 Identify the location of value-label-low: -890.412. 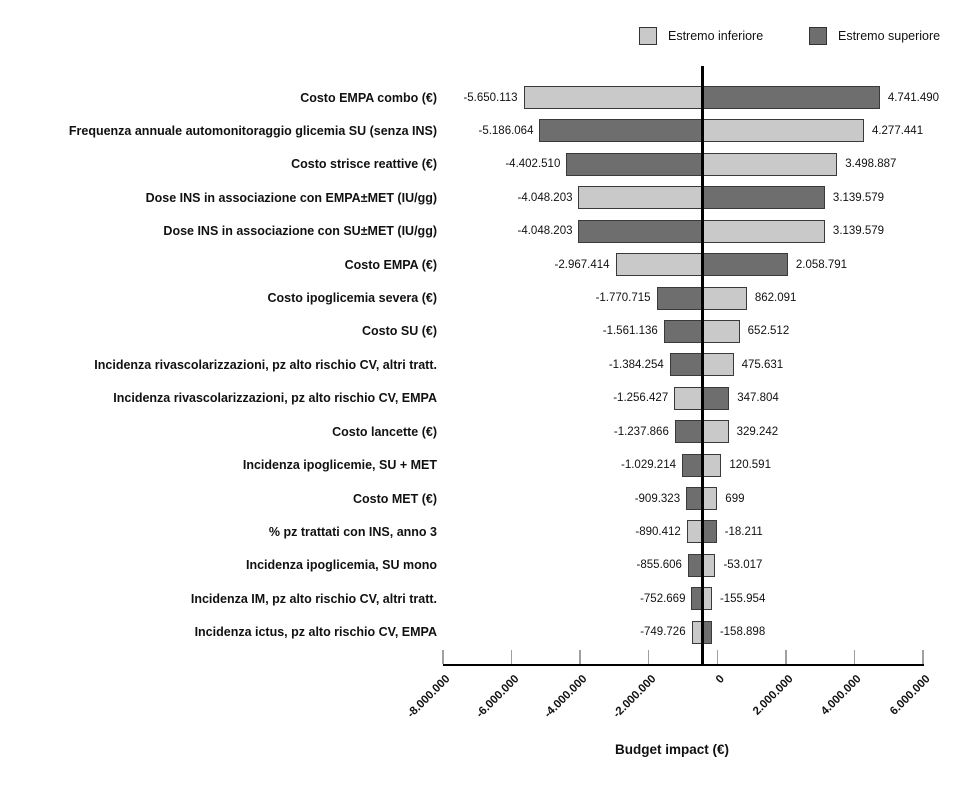
(658, 531).